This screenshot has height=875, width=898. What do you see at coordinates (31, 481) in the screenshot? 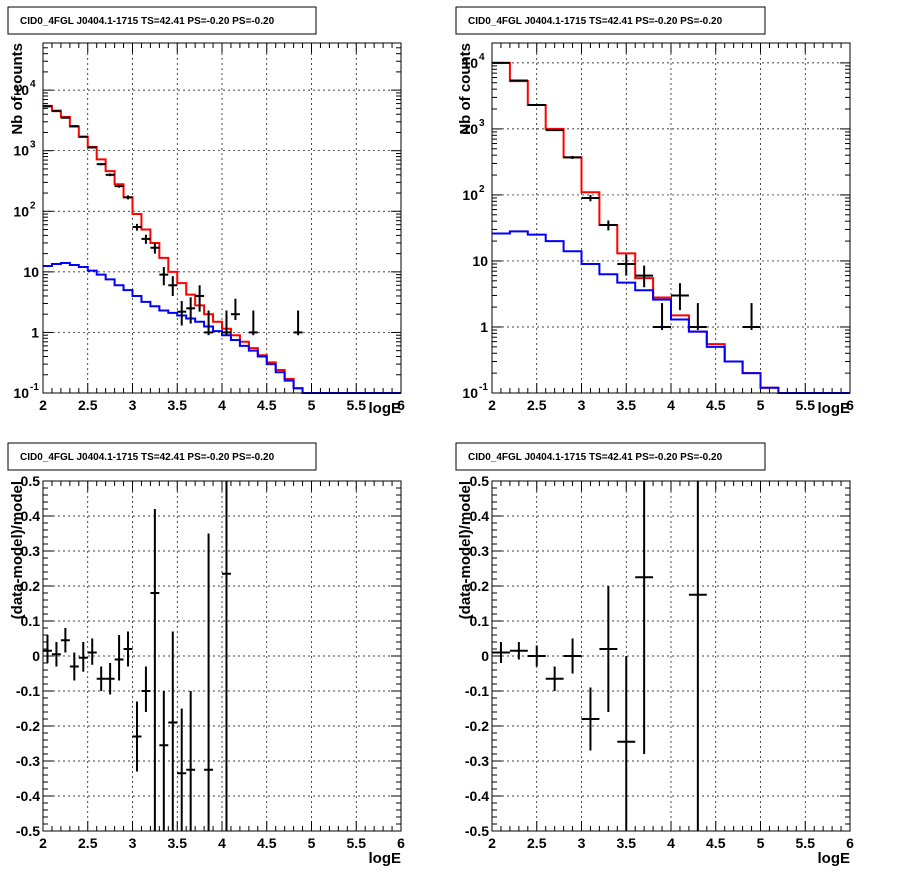
I see `y-tick-label: 0.5` at bounding box center [31, 481].